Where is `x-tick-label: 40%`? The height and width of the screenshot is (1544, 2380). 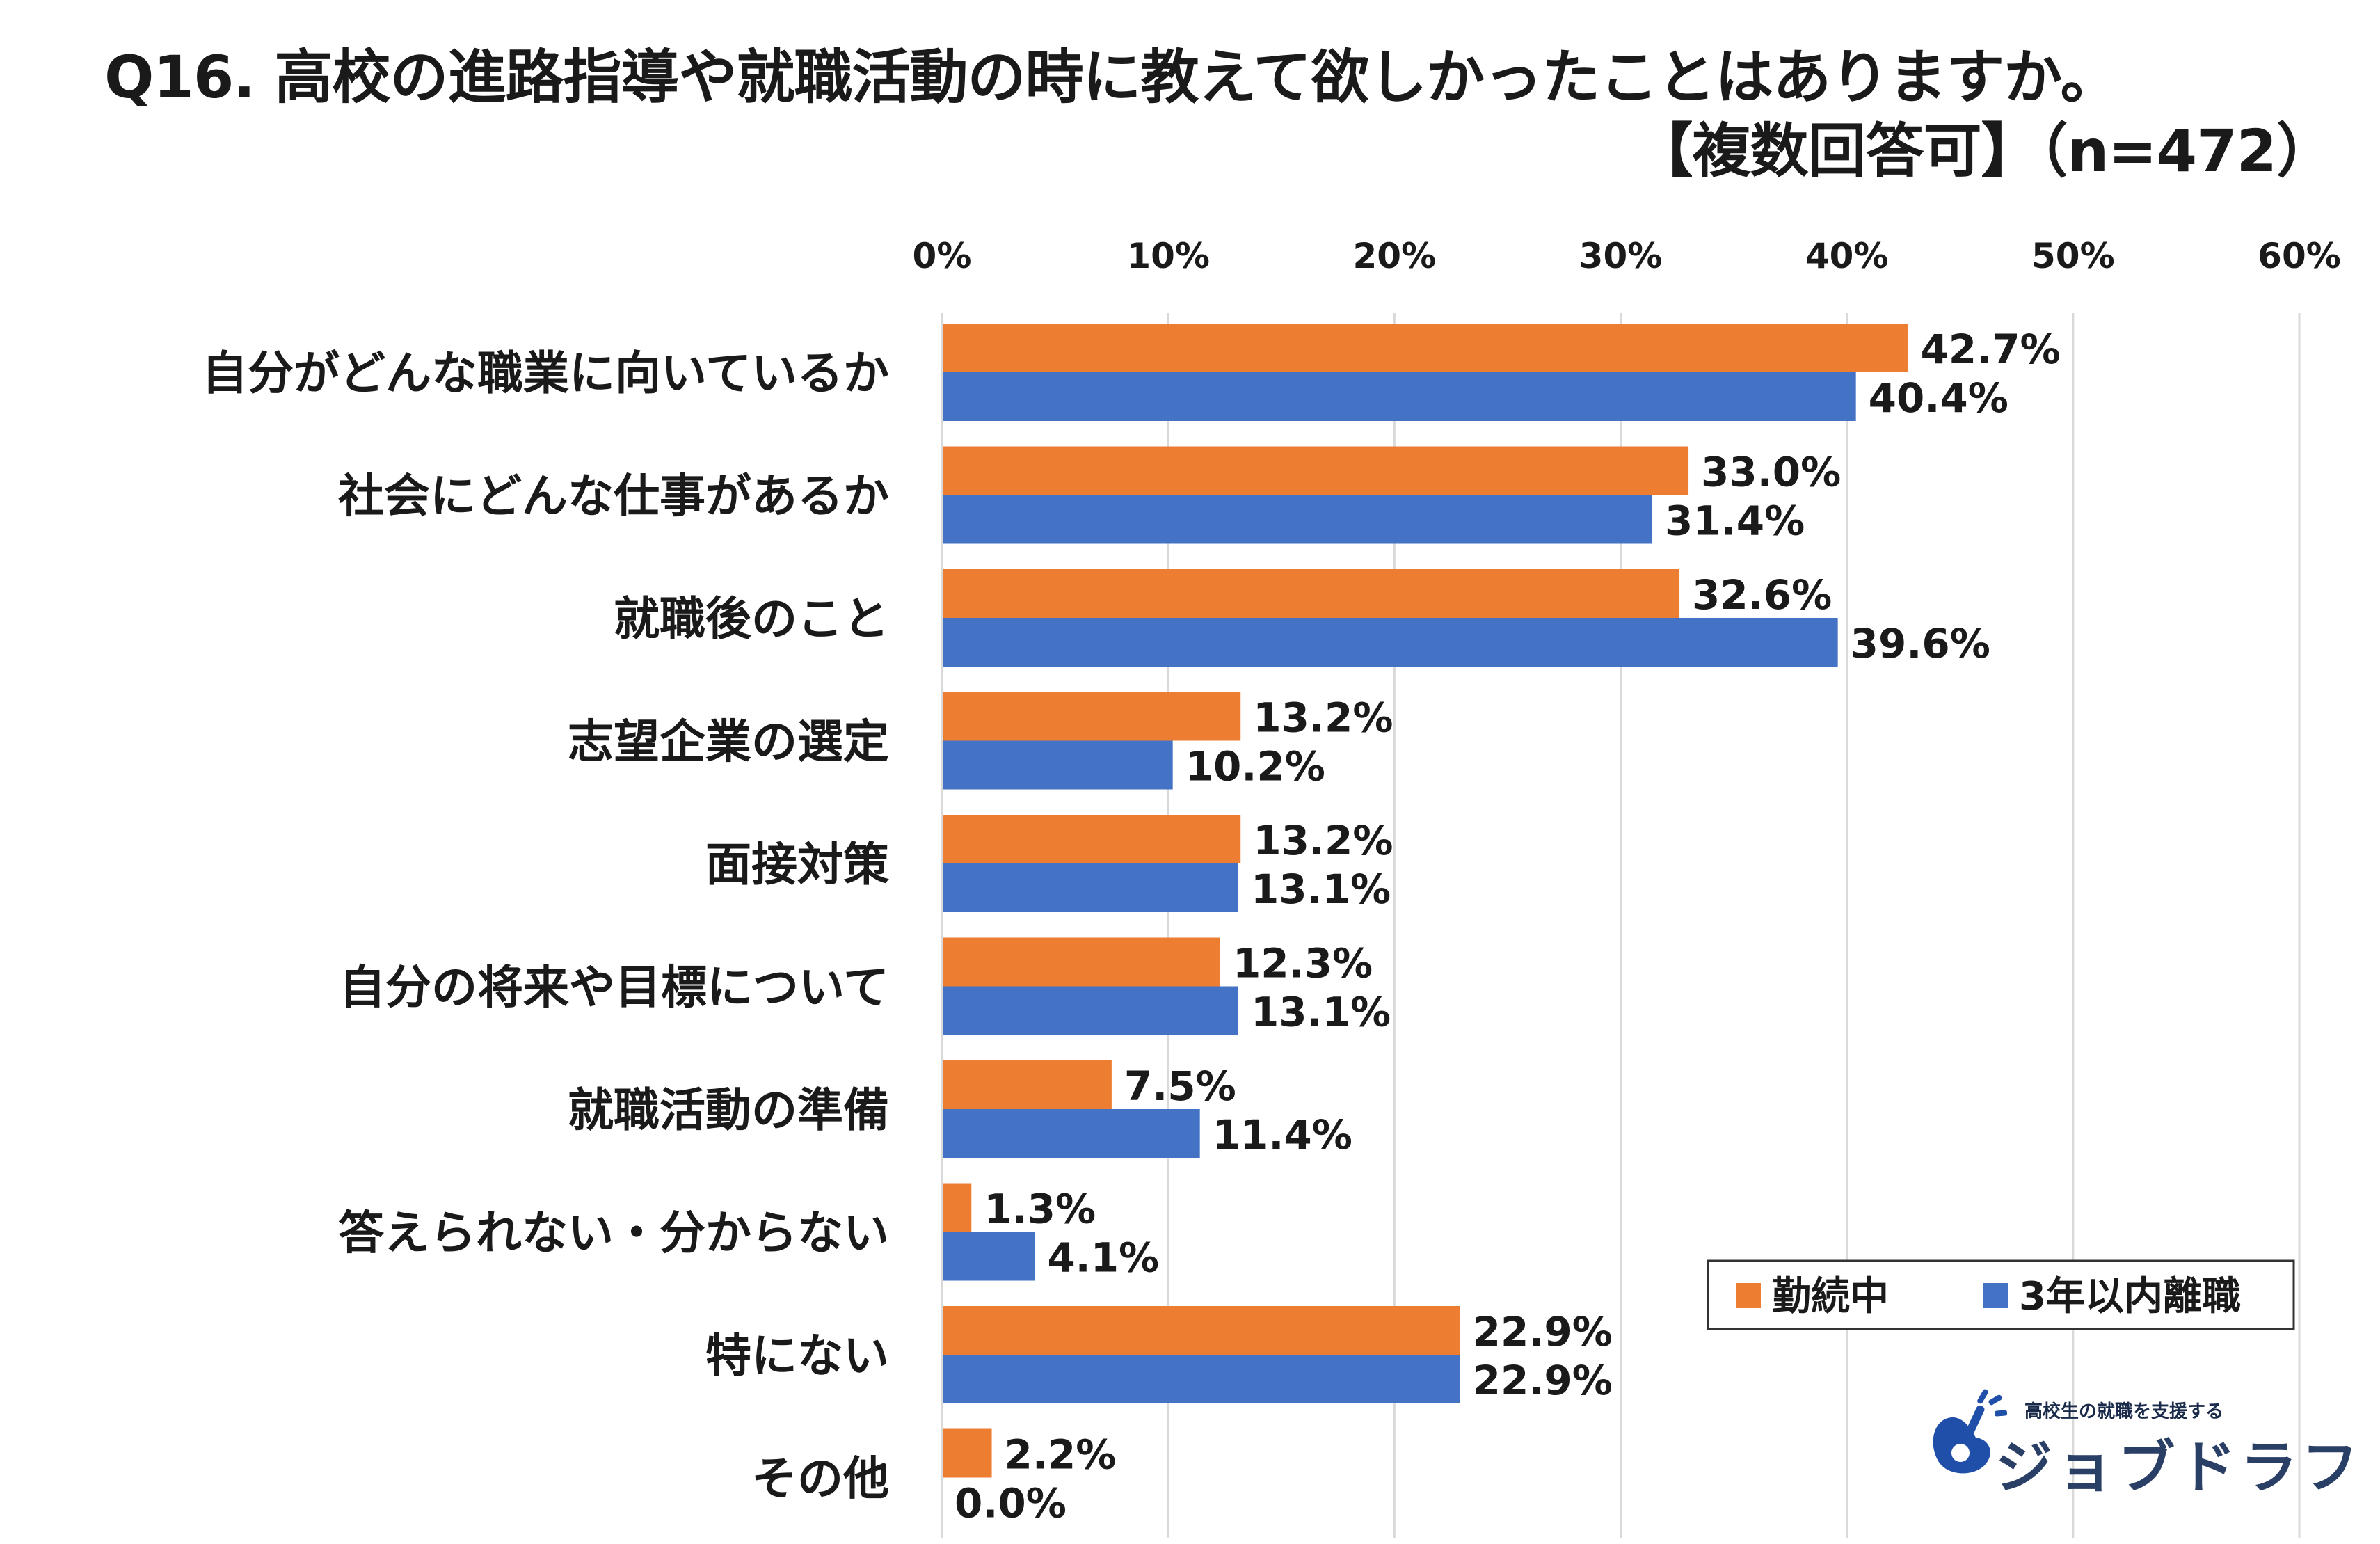 x-tick-label: 40% is located at coordinates (1847, 256).